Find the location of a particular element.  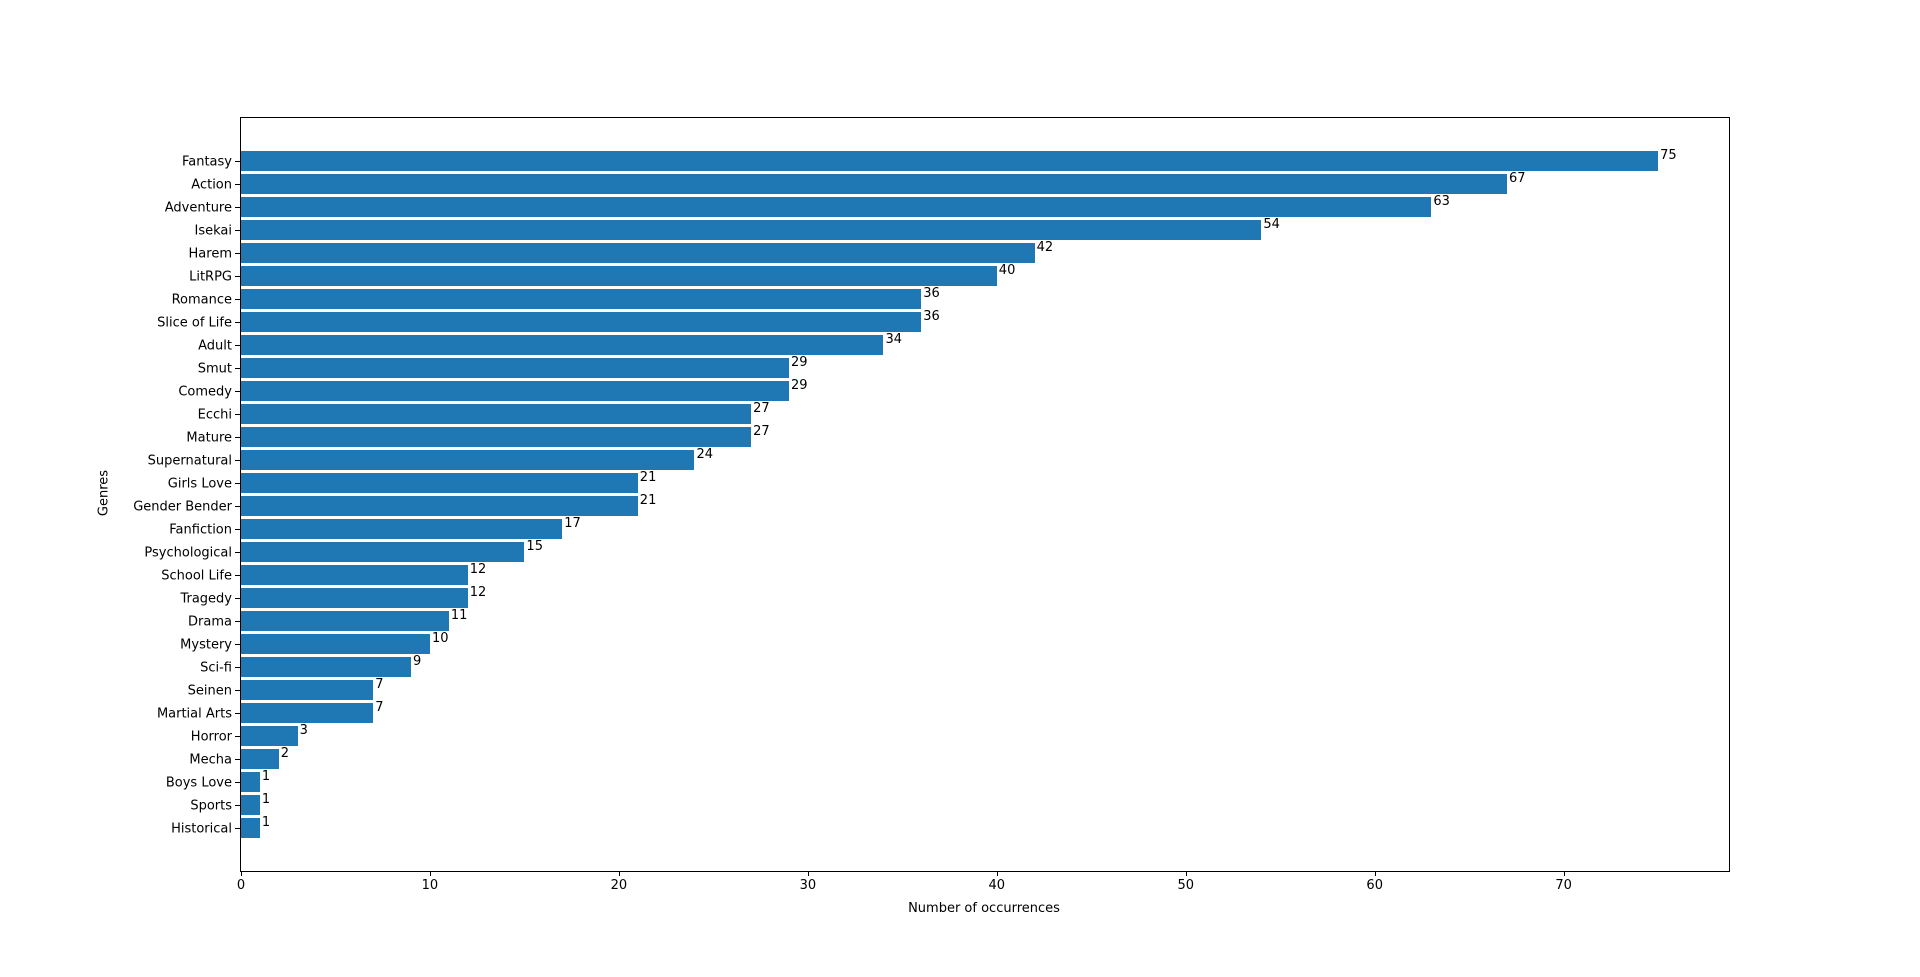

y-tick-label-harem: Harem is located at coordinates (210, 254).